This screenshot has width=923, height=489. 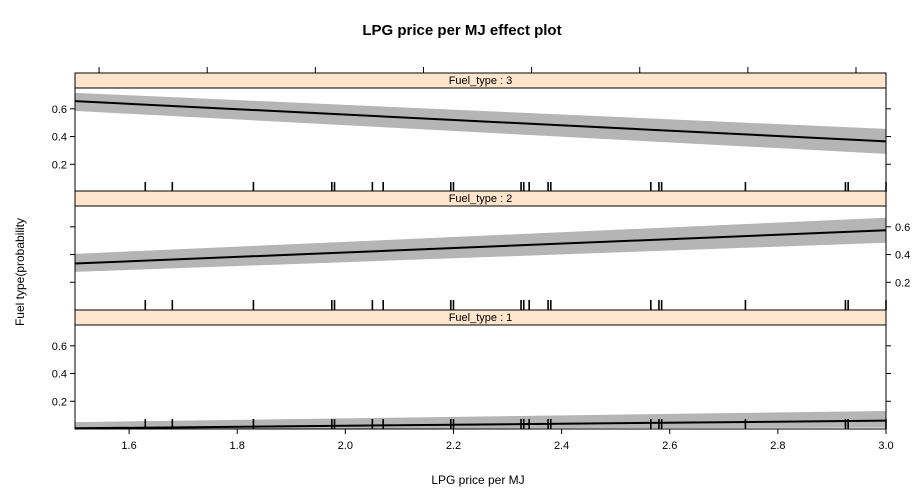 I want to click on x-tick-label: 1.6, so click(x=128, y=446).